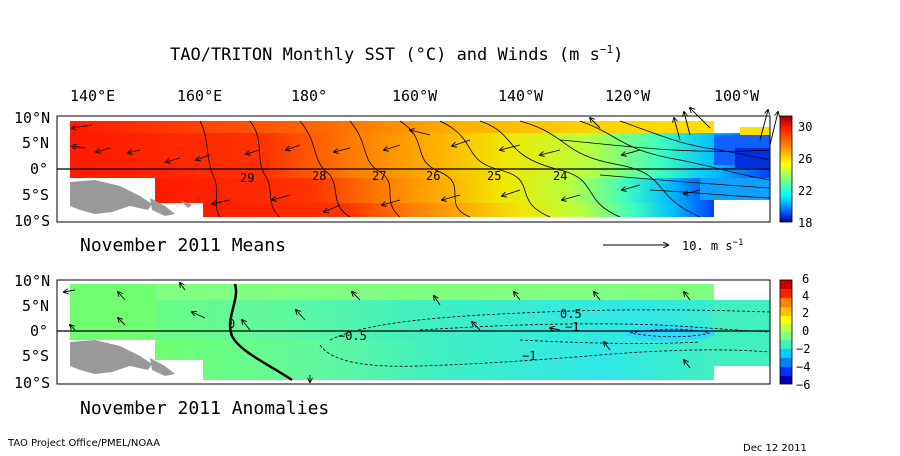  I want to click on colorbar-tick: 26, so click(805, 159).